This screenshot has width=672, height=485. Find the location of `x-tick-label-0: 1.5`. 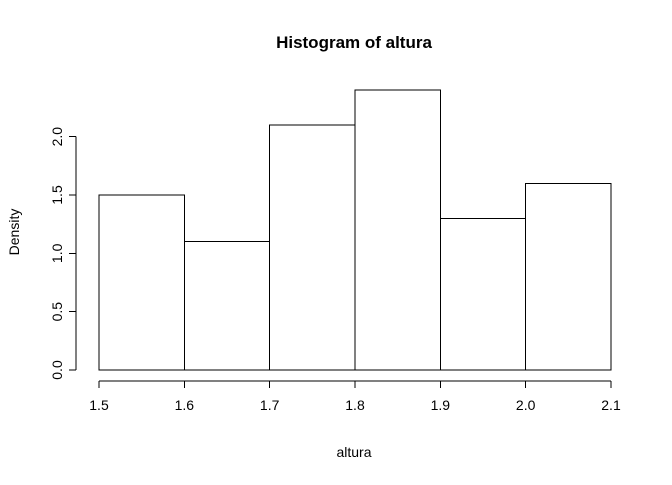

x-tick-label-0: 1.5 is located at coordinates (99, 405).